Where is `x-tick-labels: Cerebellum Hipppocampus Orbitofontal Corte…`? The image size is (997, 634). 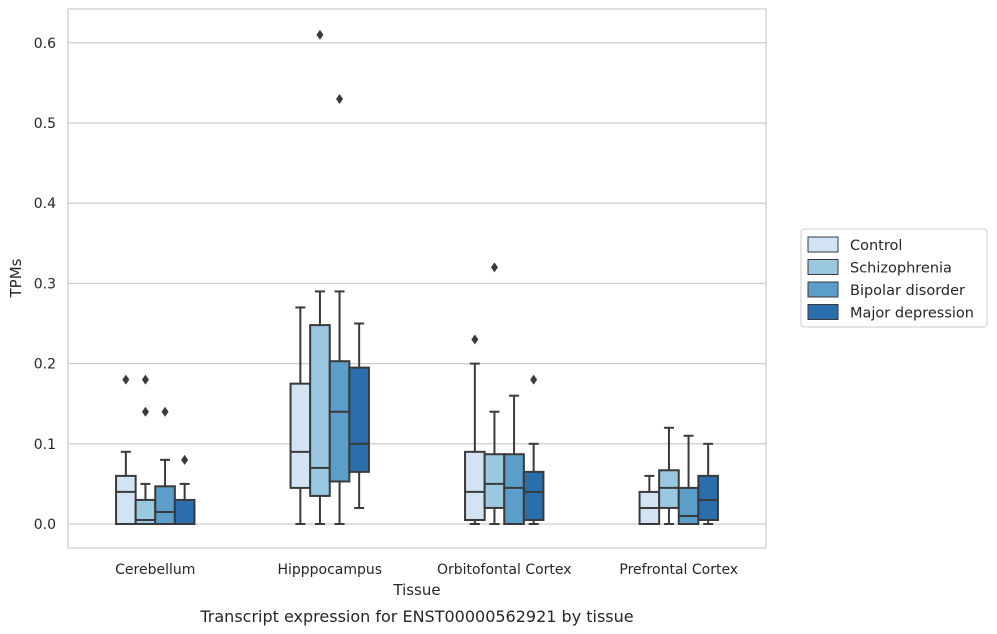
x-tick-labels: Cerebellum Hipppocampus Orbitofontal Corte… is located at coordinates (426, 570).